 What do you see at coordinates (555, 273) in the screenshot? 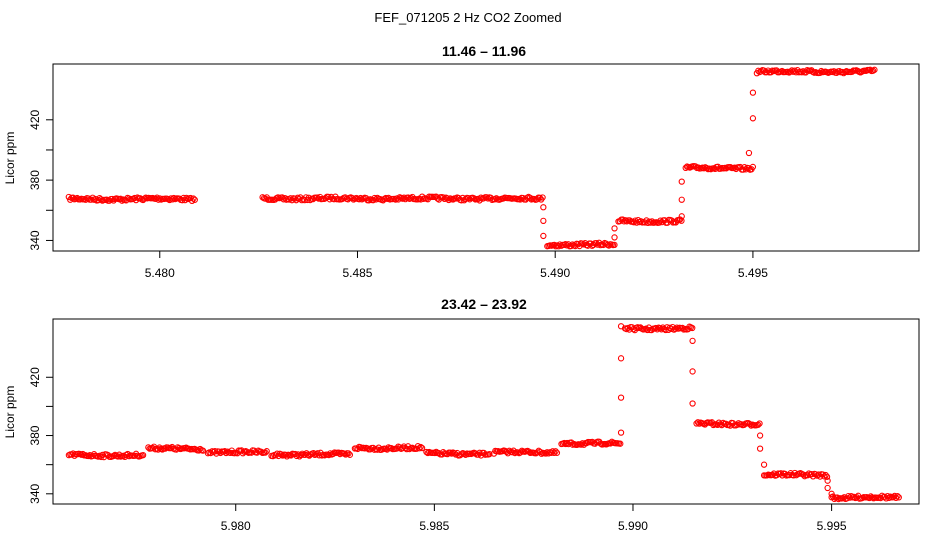
I see `x-tick-label: 5.490` at bounding box center [555, 273].